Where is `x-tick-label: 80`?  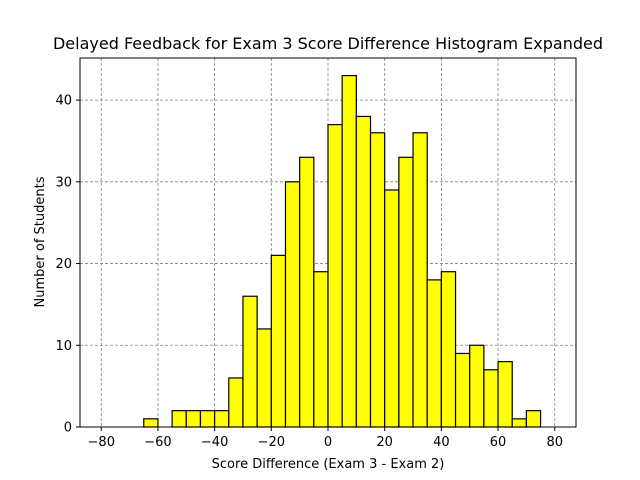
x-tick-label: 80 is located at coordinates (554, 442).